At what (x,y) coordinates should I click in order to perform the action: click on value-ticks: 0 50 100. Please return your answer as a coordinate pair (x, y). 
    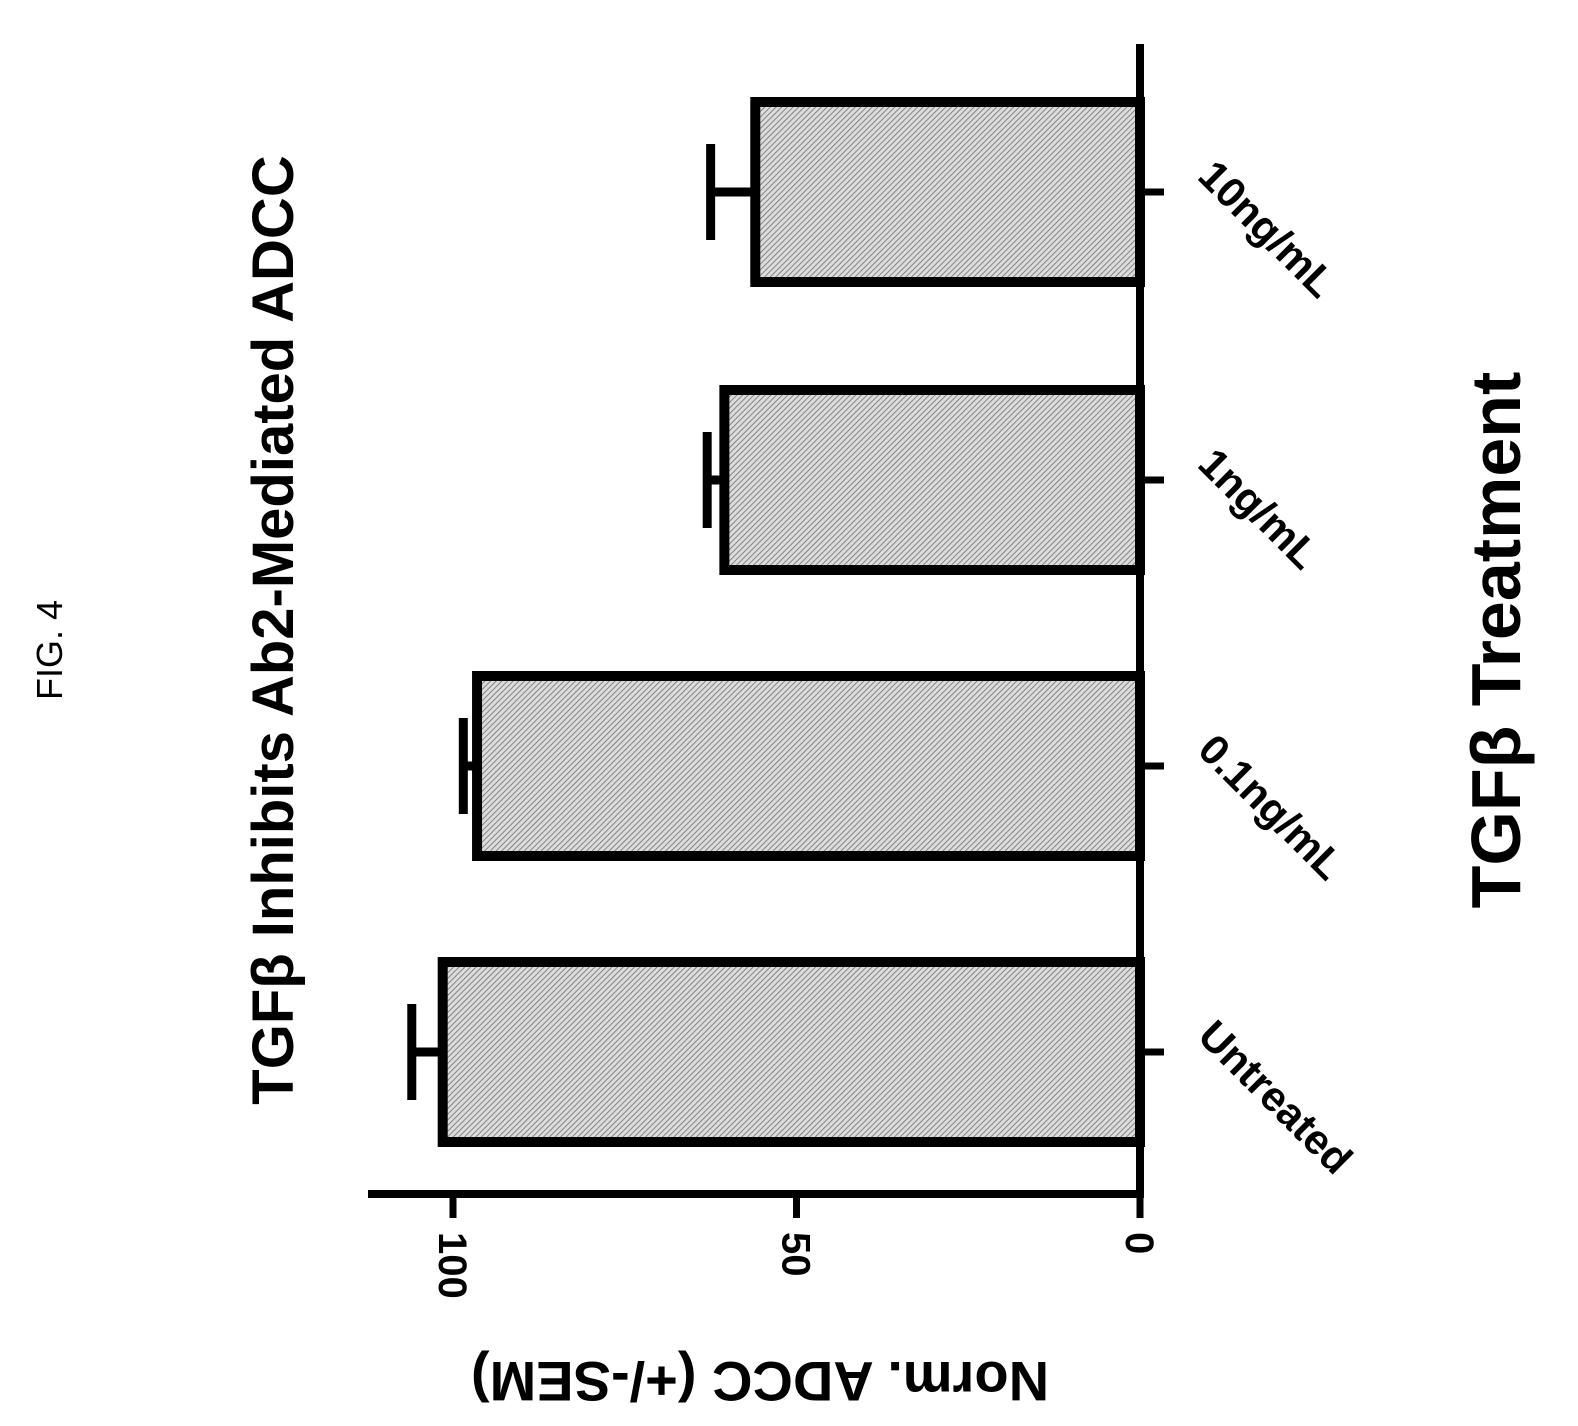
    Looking at the image, I should click on (795, 1246).